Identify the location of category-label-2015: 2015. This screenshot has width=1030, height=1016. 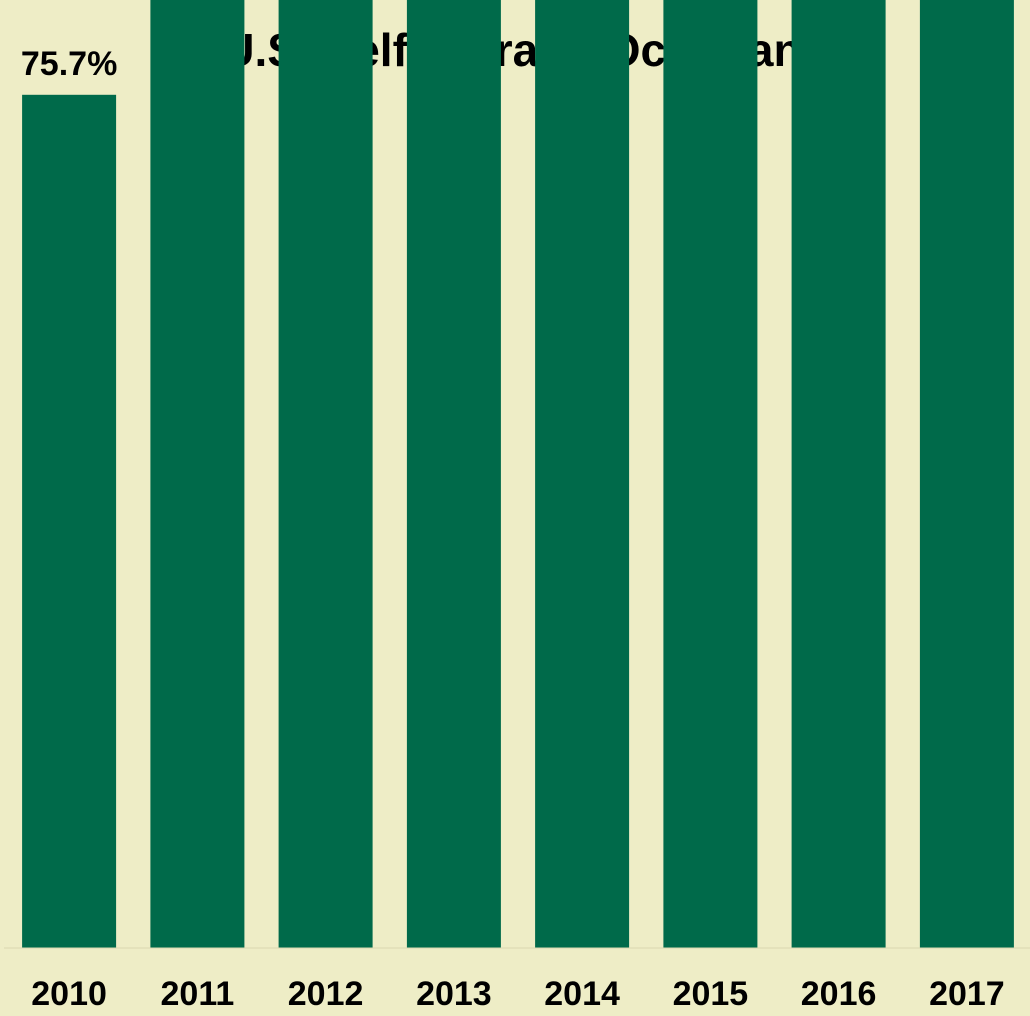
(711, 994).